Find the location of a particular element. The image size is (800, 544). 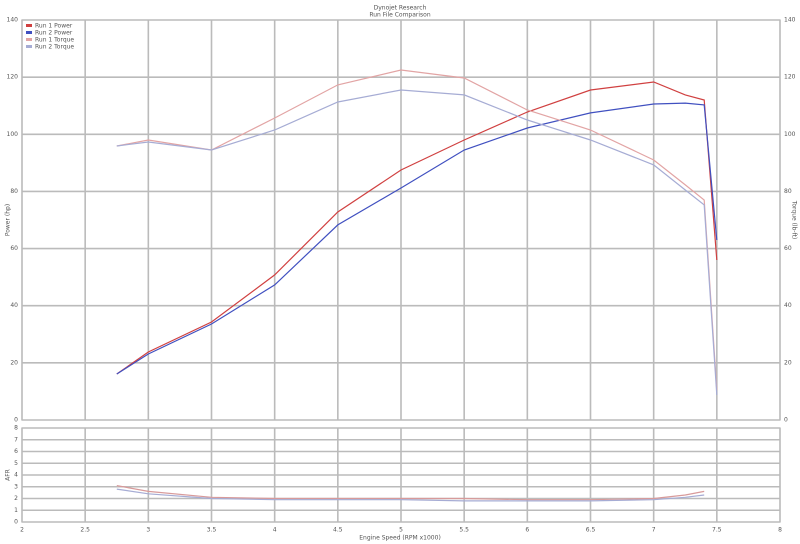

legend-label: Run 1 Power is located at coordinates (54, 26).